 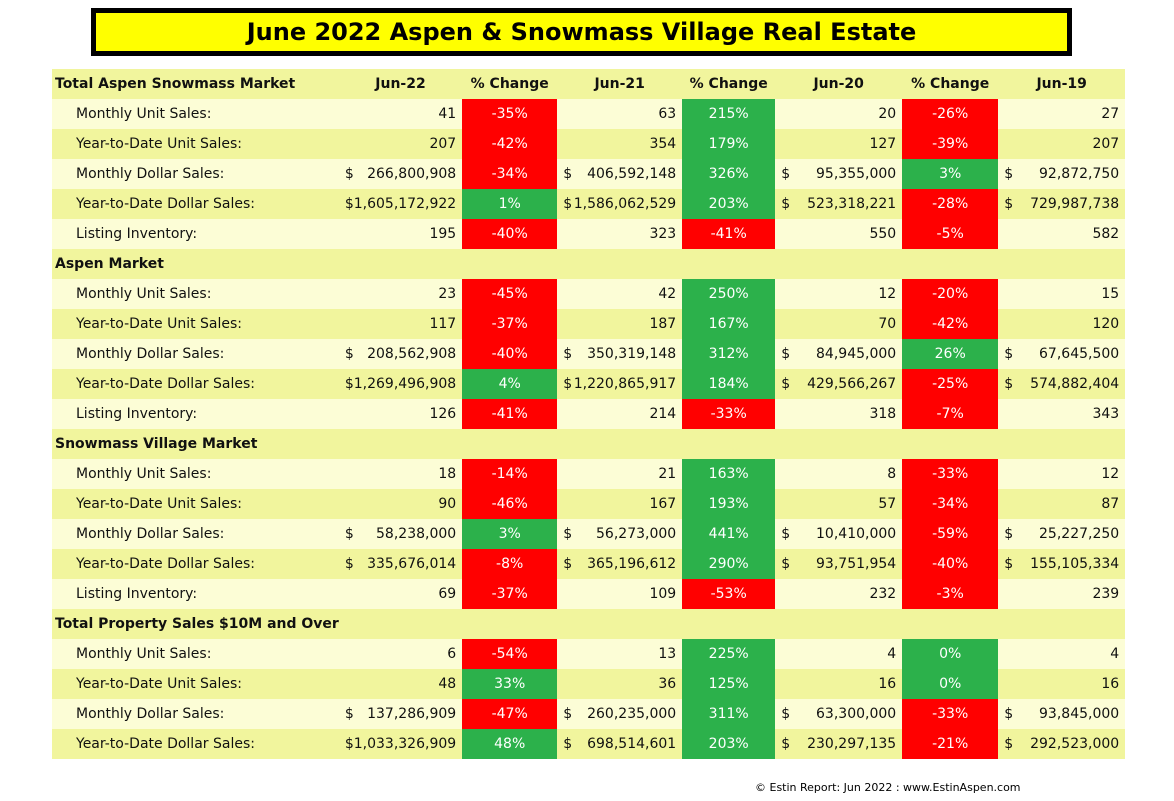 I want to click on number-cell: 195, so click(x=400, y=234).